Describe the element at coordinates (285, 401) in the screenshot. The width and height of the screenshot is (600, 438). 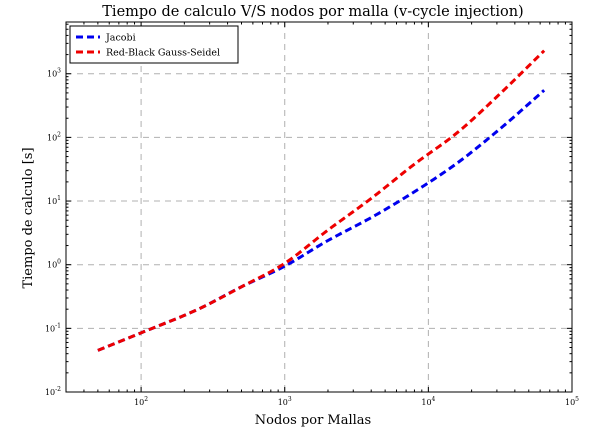
I see `x-tick-label: 10³` at that location.